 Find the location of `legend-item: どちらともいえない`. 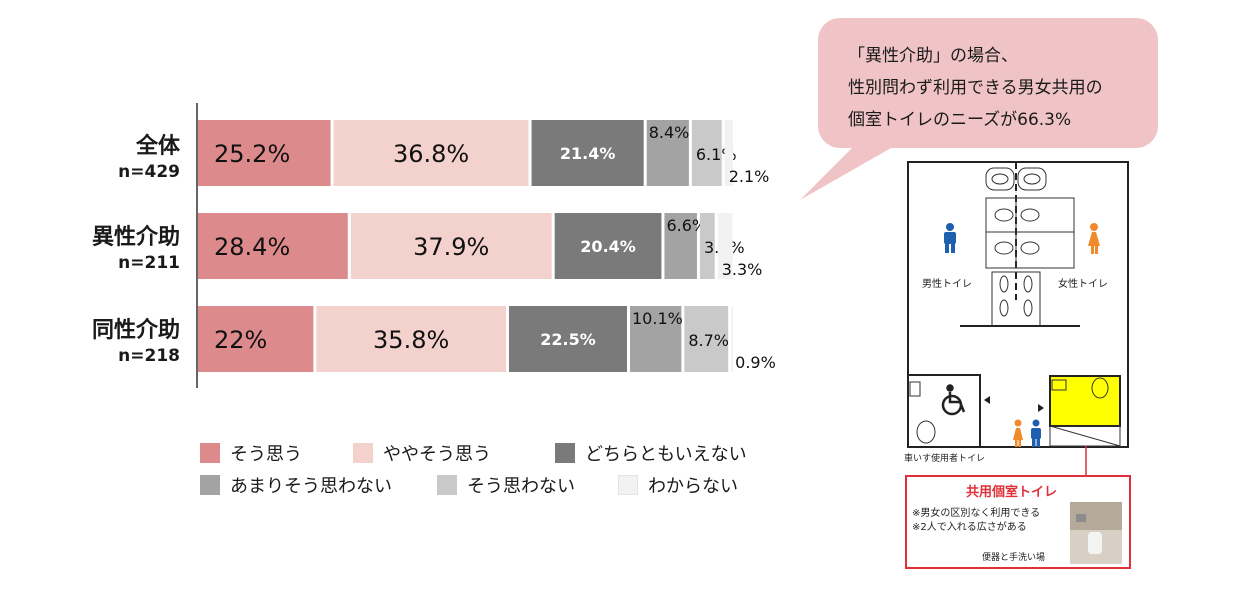

legend-item: どちらともいえない is located at coordinates (651, 453).